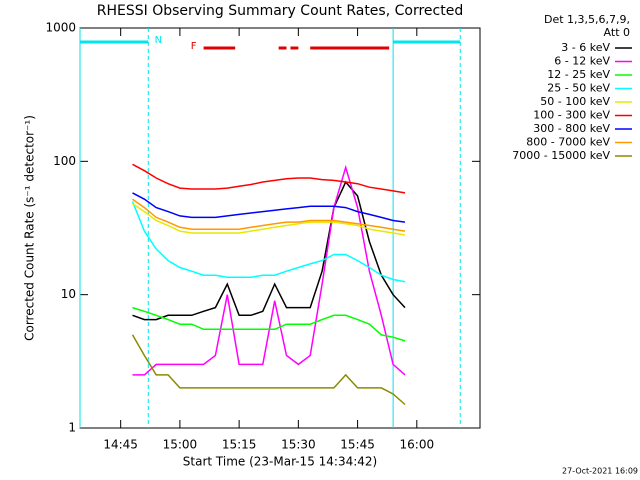  Describe the element at coordinates (582, 61) in the screenshot. I see `legend-label: 6 - 12 keV` at that location.